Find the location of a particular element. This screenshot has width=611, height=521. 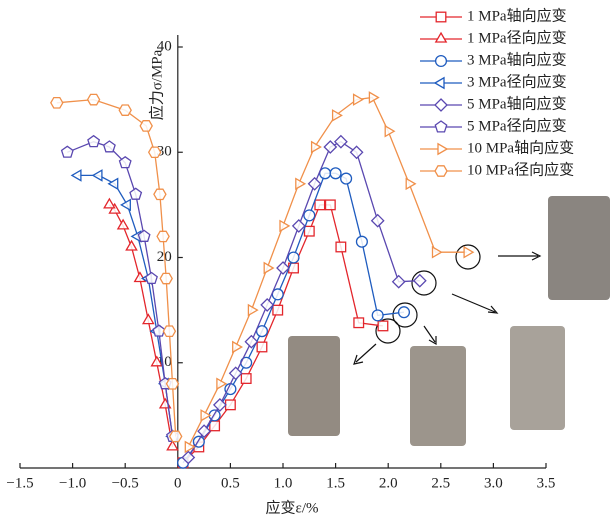

legend-label: 5 MPa轴向应变 is located at coordinates (517, 103).